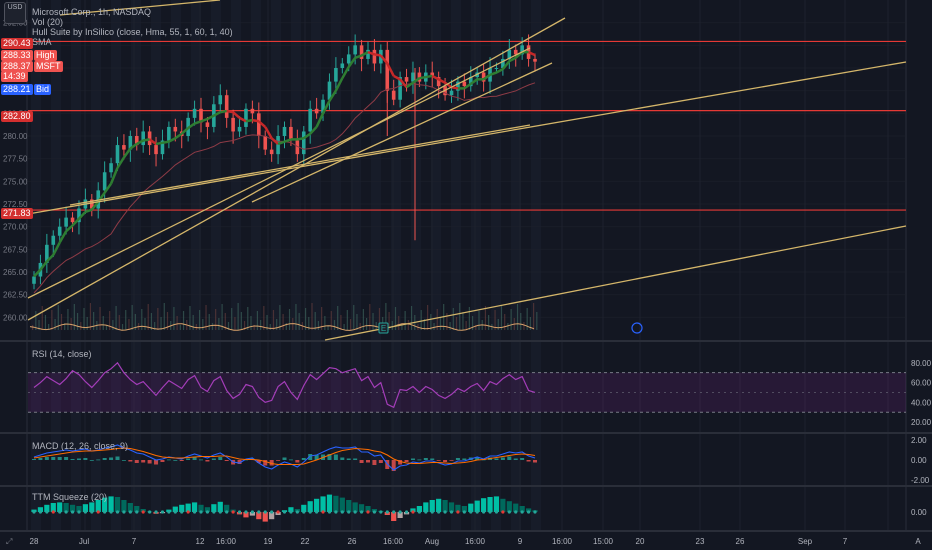  I want to click on price-tag-288-21: 288.21, so click(17, 89).